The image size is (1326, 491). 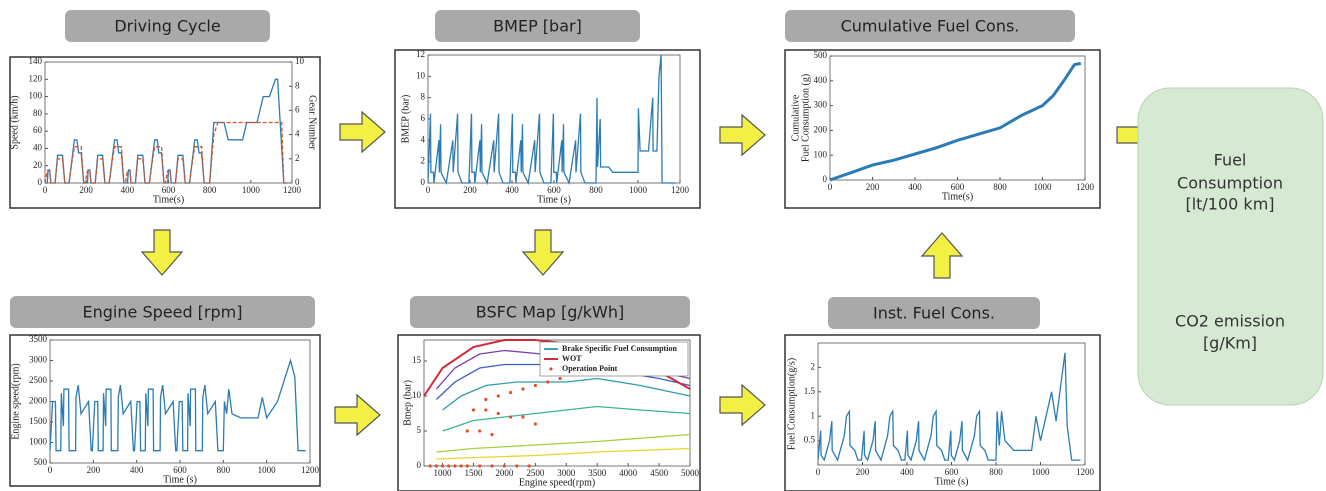 I want to click on y-tick-label: 1500, so click(x=38, y=421).